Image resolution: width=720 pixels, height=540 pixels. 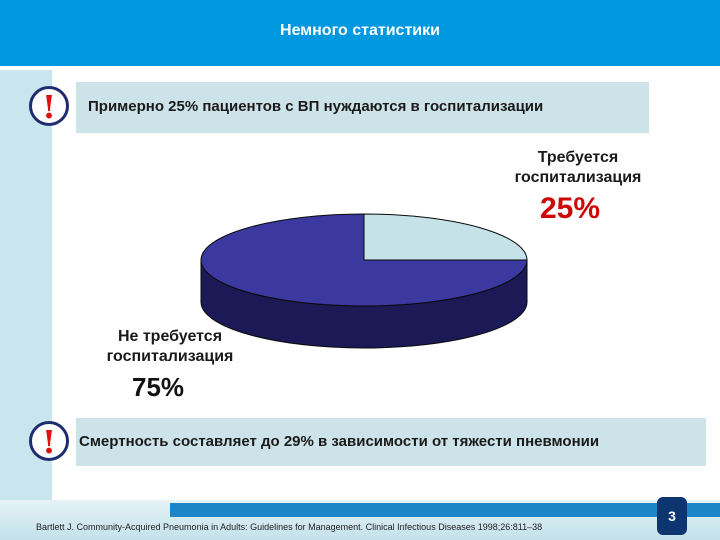 I want to click on slice-value-hospitalization-not-required: 75%, so click(x=158, y=387).